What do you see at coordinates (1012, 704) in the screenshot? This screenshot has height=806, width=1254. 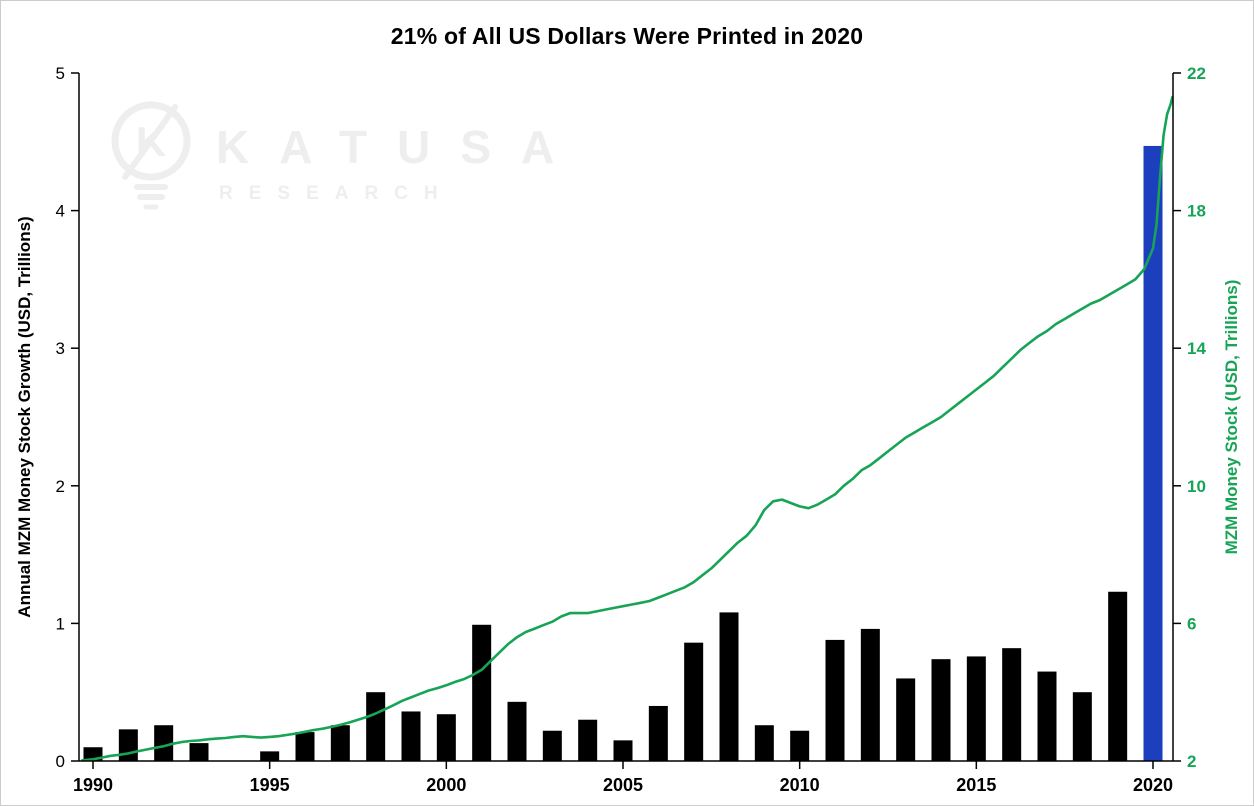 I see `bar-year-2016` at bounding box center [1012, 704].